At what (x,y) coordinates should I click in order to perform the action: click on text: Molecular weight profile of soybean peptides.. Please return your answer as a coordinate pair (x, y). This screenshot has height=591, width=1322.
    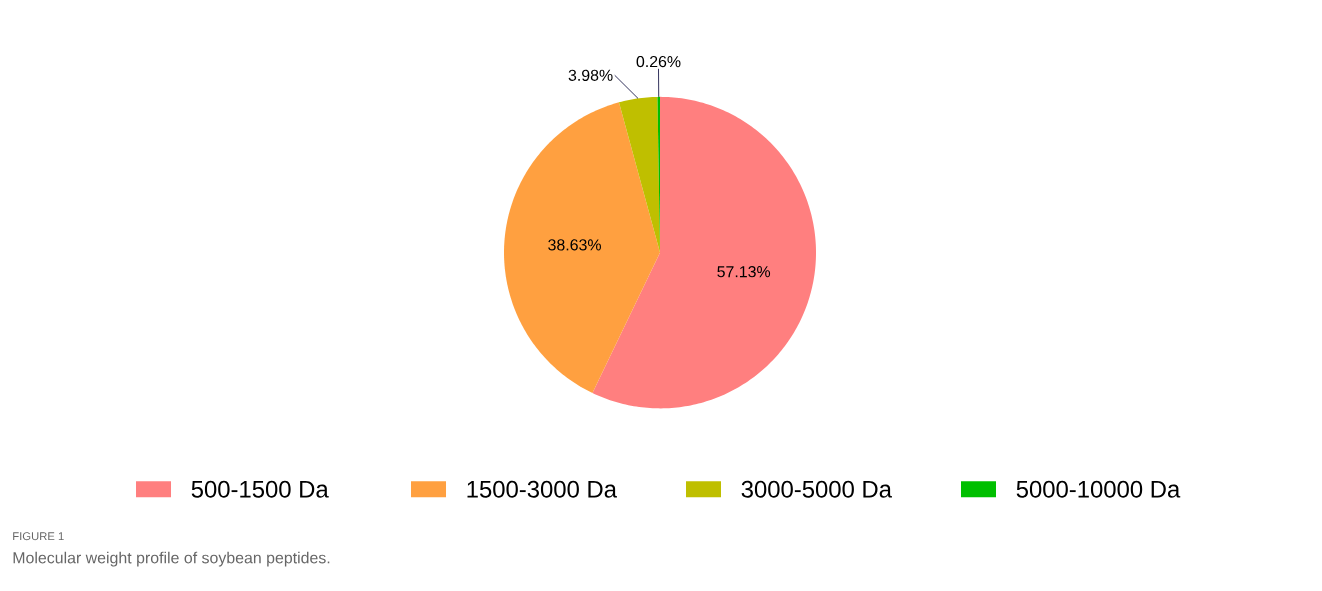
    Looking at the image, I should click on (171, 559).